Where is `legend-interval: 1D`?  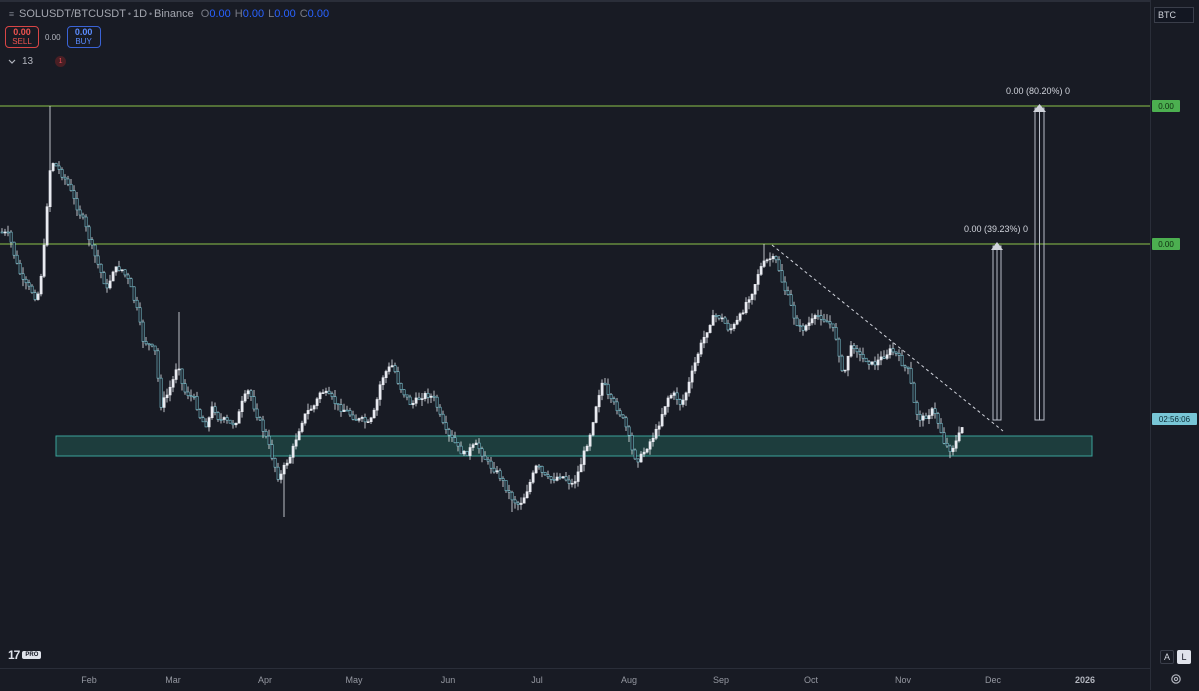 legend-interval: 1D is located at coordinates (140, 14).